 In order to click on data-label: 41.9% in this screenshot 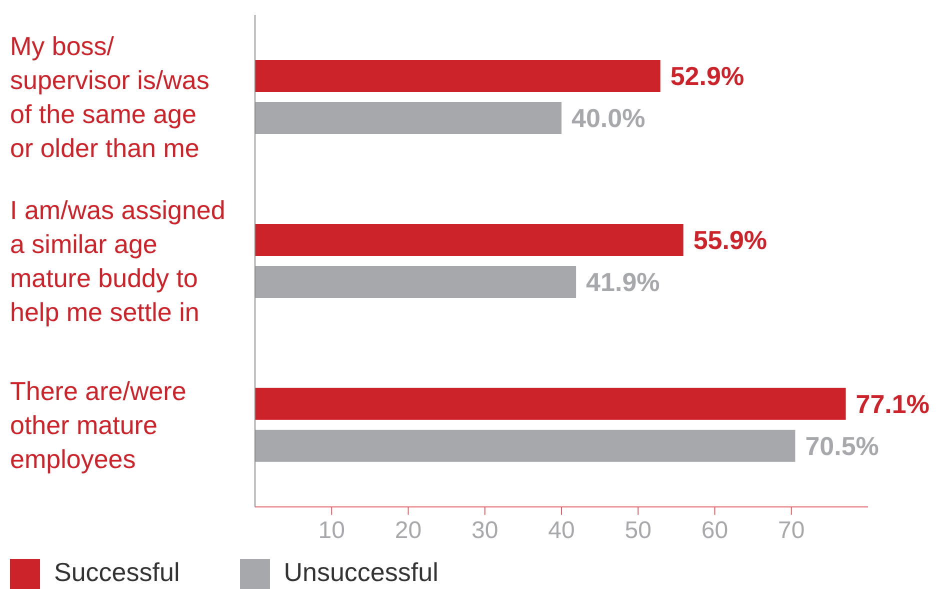, I will do `click(623, 282)`.